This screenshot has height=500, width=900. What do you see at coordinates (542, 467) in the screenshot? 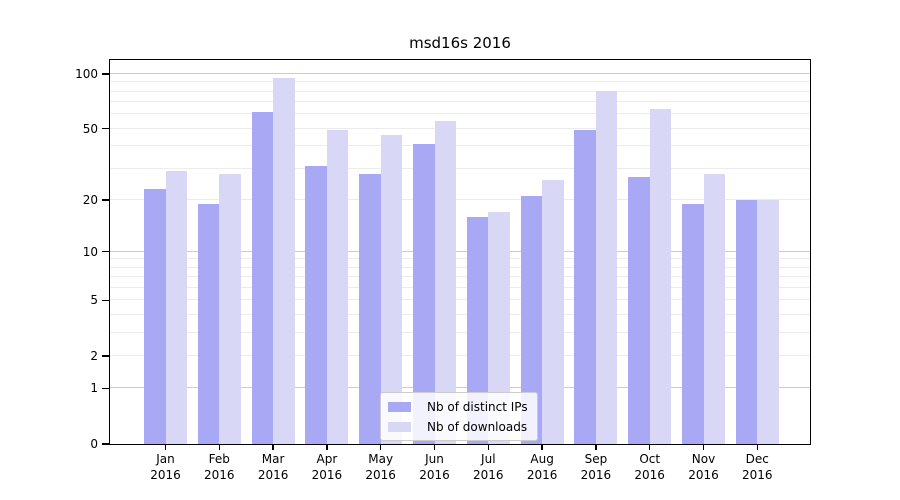
I see `x-tick-label: Aug 2016` at bounding box center [542, 467].